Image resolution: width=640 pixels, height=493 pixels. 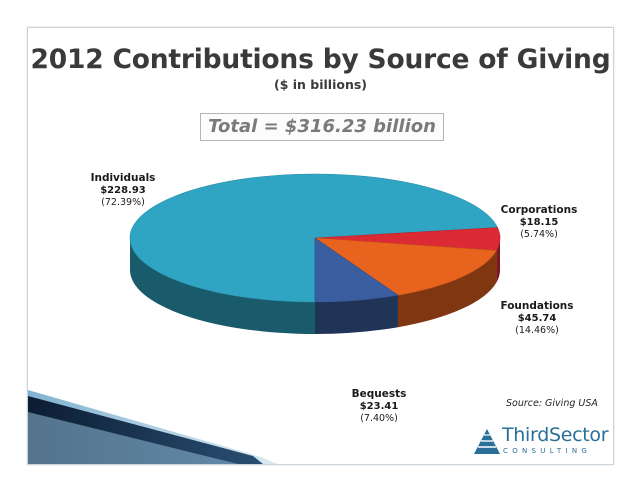 I want to click on slice-percent: (14.46%), so click(x=537, y=330).